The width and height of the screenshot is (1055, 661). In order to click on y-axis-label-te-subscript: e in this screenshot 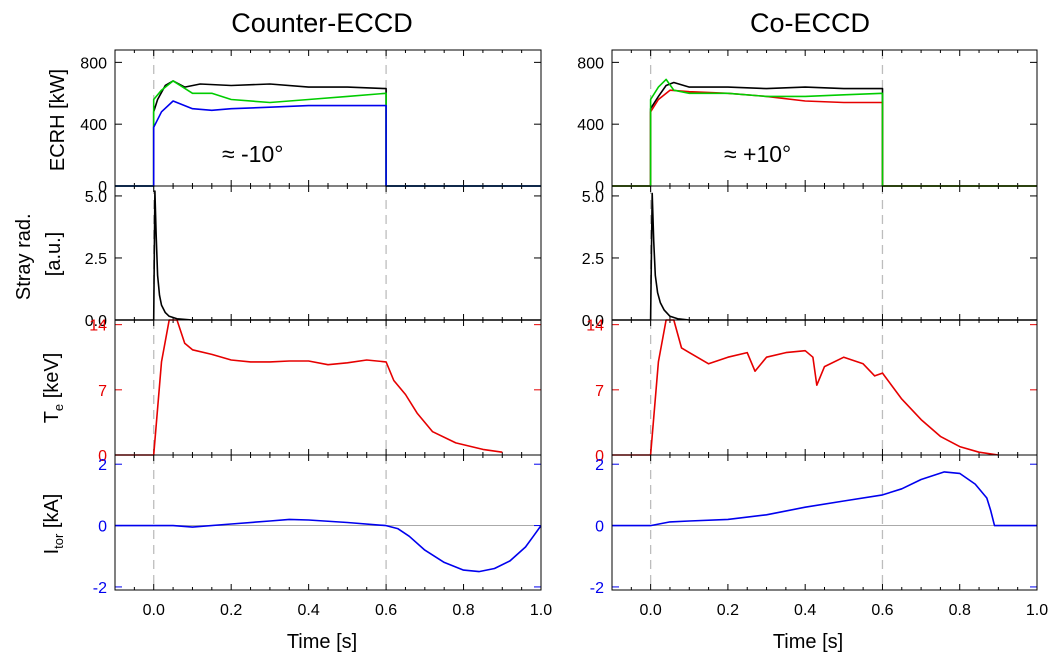, I will do `click(58, 407)`.